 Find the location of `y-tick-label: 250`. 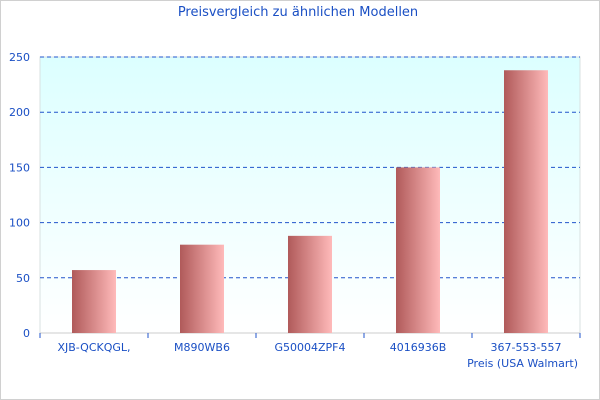

y-tick-label: 250 is located at coordinates (19, 57).